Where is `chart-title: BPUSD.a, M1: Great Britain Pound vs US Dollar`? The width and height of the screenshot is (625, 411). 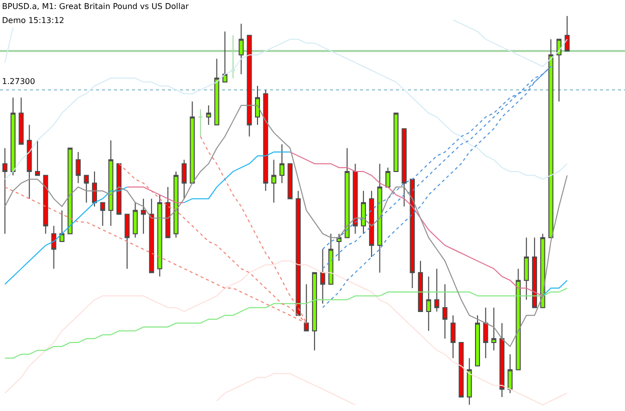
chart-title: BPUSD.a, M1: Great Britain Pound vs US Dollar is located at coordinates (96, 6).